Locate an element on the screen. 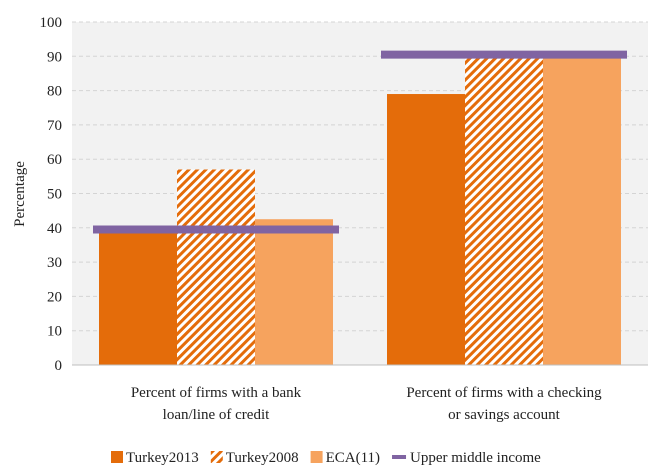 The image size is (652, 471). y-tick-label: 20 is located at coordinates (54, 297).